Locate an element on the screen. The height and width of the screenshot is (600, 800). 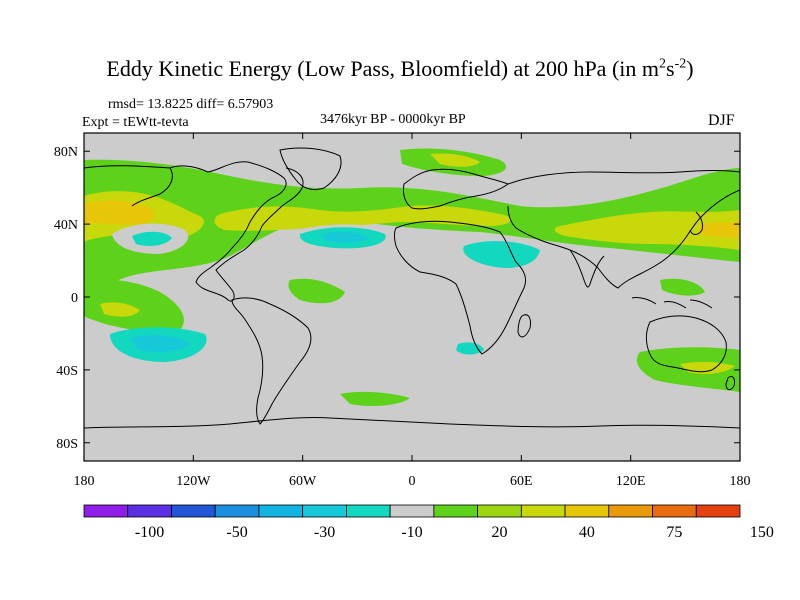
north-america-coast is located at coordinates (236, 231).